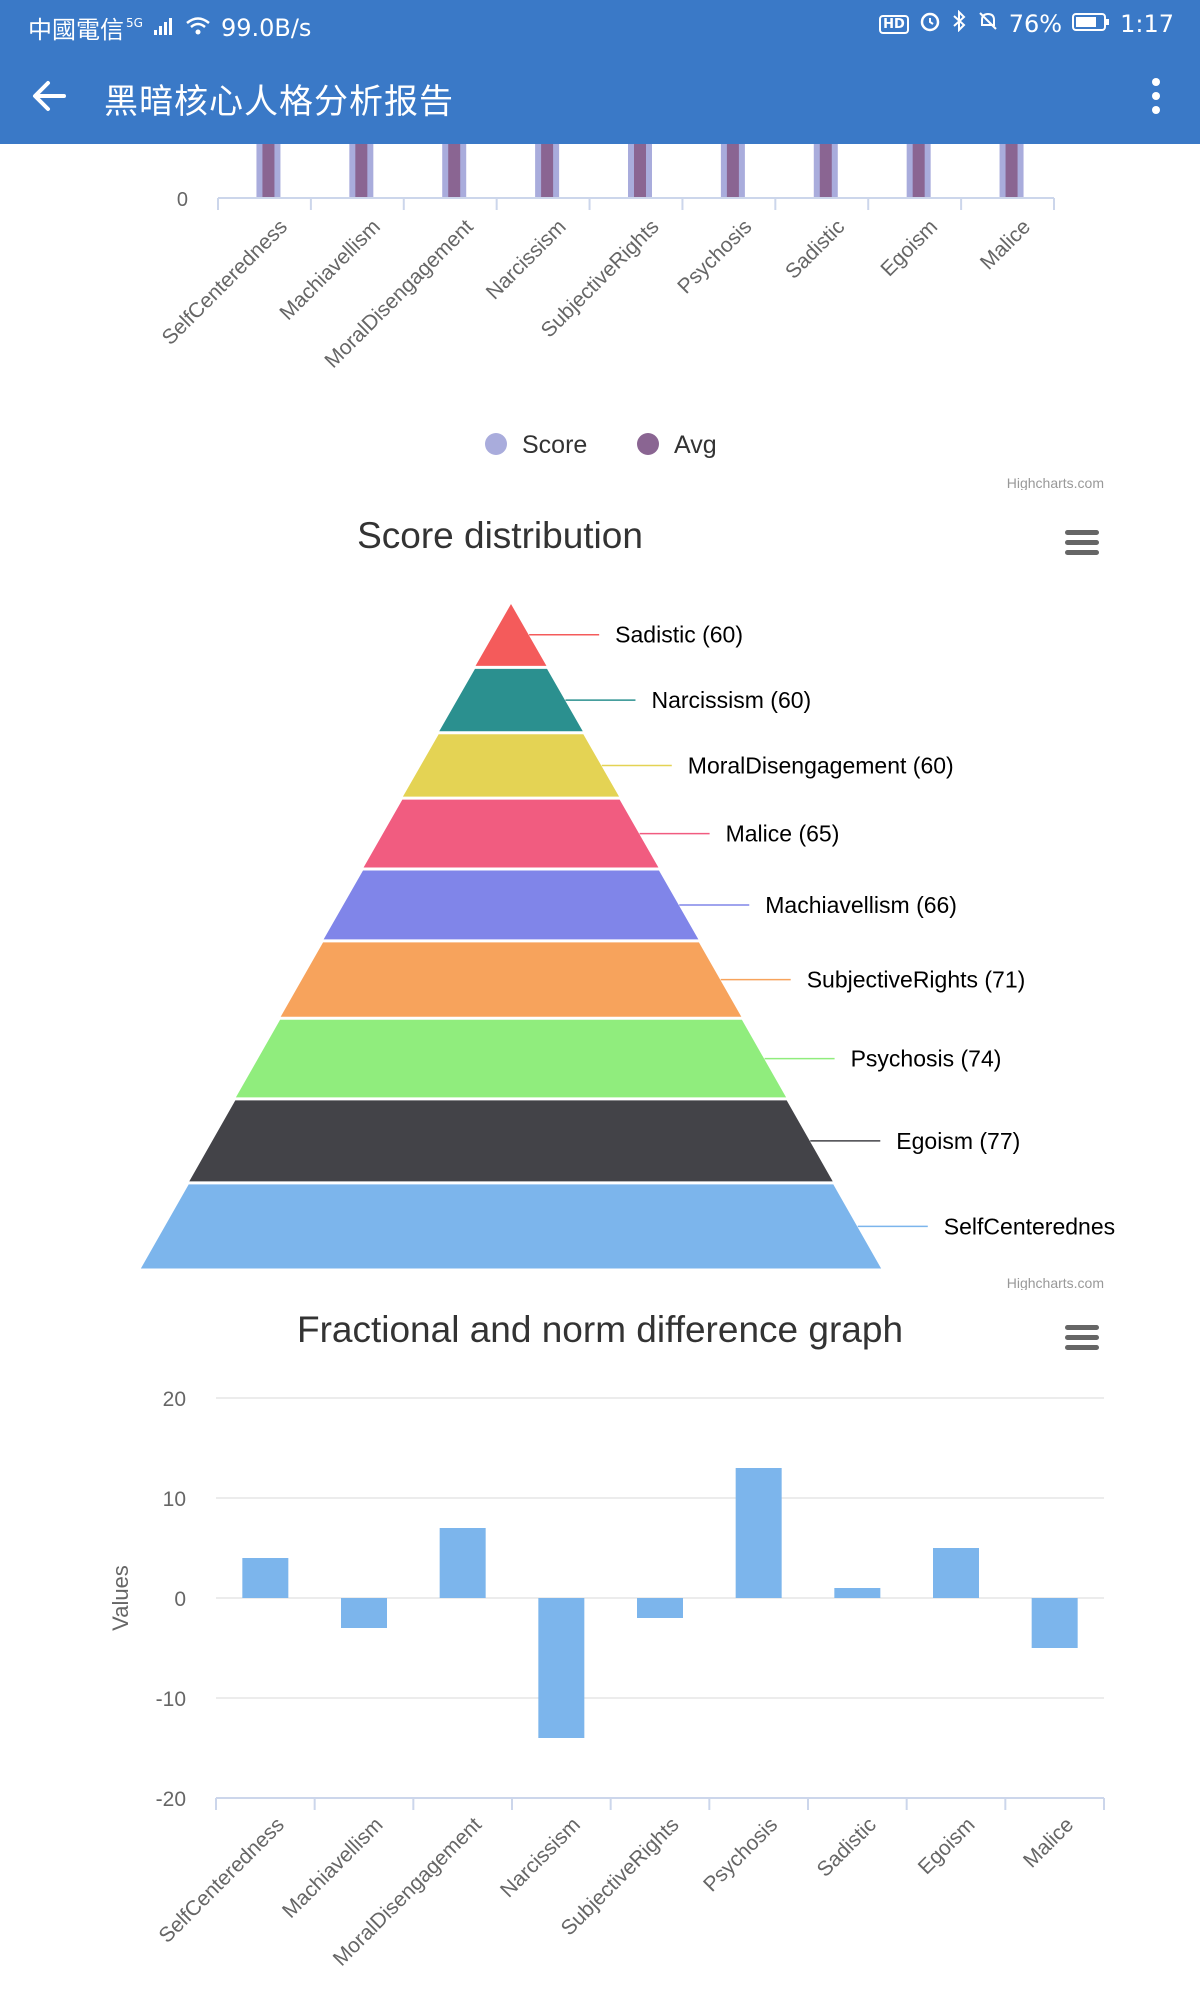 The width and height of the screenshot is (1200, 2005). What do you see at coordinates (648, 444) in the screenshot?
I see `legend-symbol-avg` at bounding box center [648, 444].